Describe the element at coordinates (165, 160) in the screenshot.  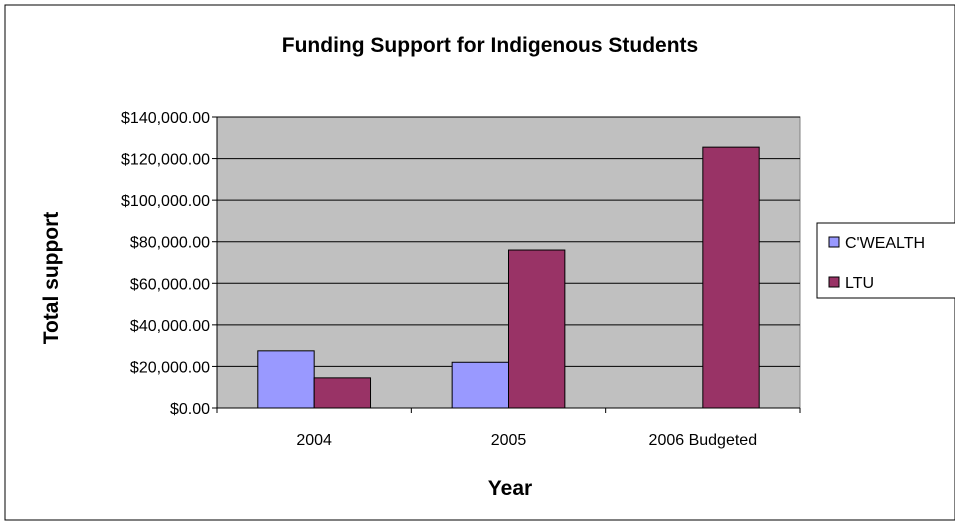
I see `y-tick-label: $120,000.00` at that location.